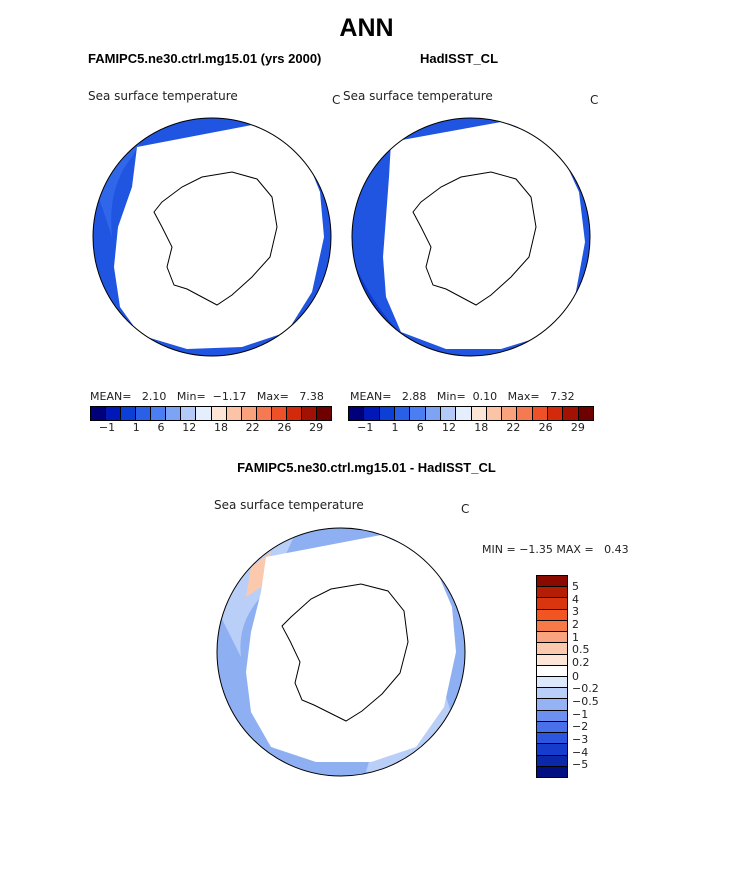 The image size is (733, 882). I want to click on diff-colorbar-label: 2, so click(575, 624).